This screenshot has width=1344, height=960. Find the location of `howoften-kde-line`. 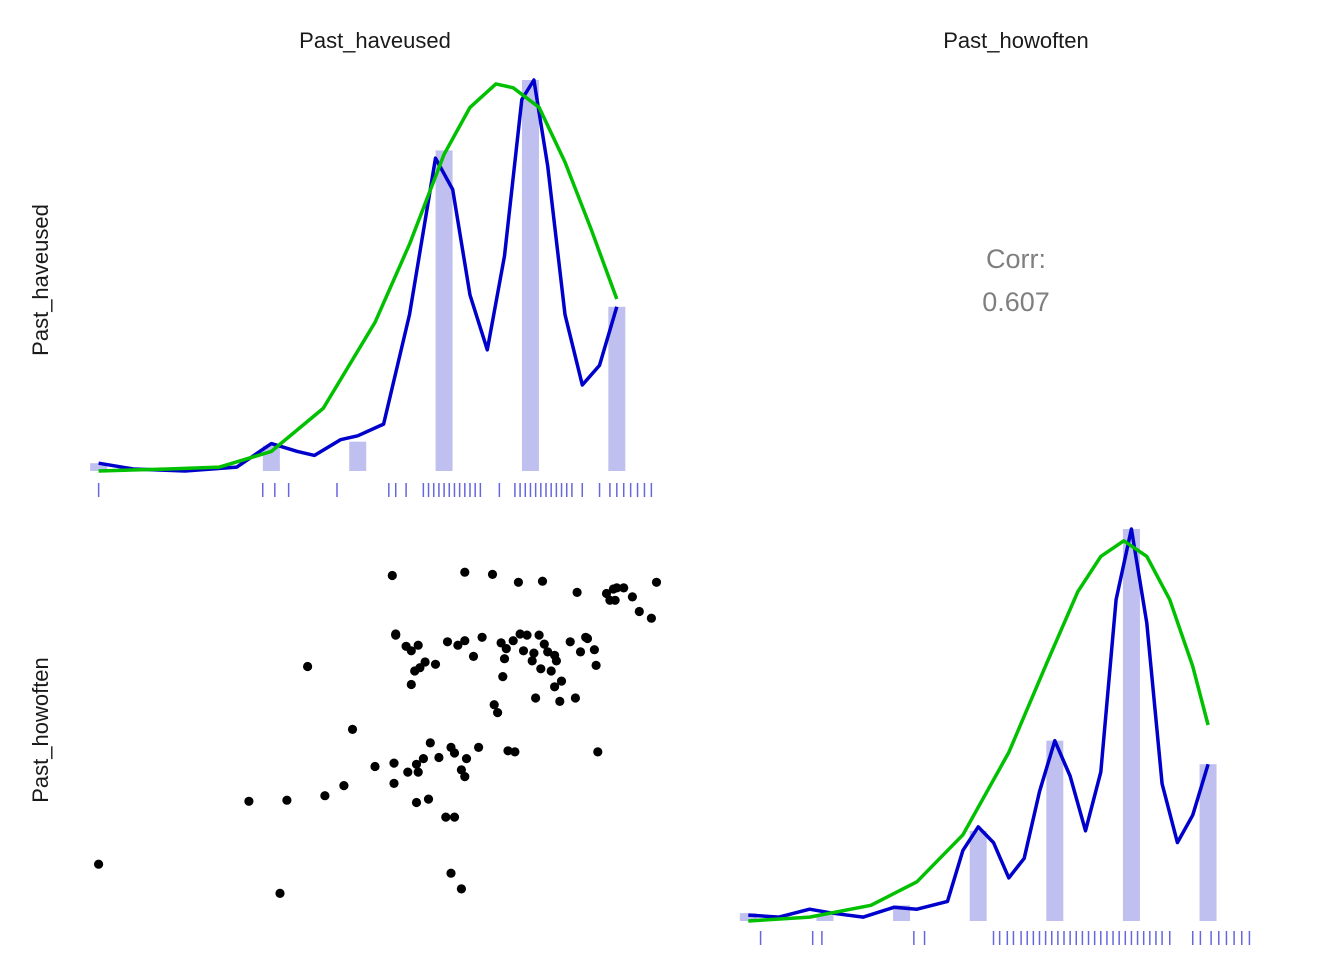

howoften-kde-line is located at coordinates (979, 723).